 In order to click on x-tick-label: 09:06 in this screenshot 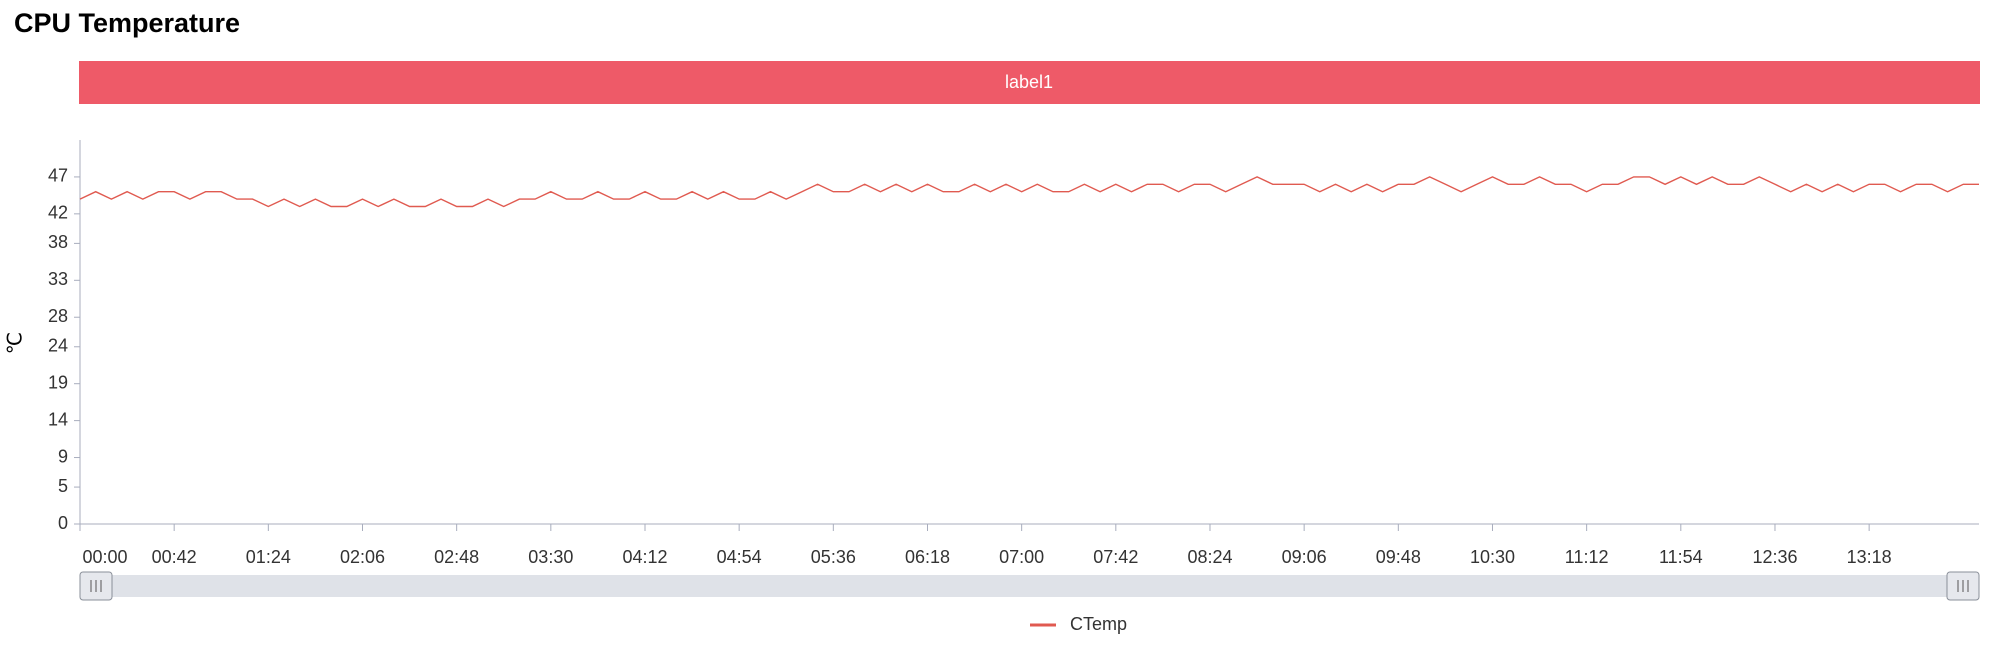, I will do `click(1304, 557)`.